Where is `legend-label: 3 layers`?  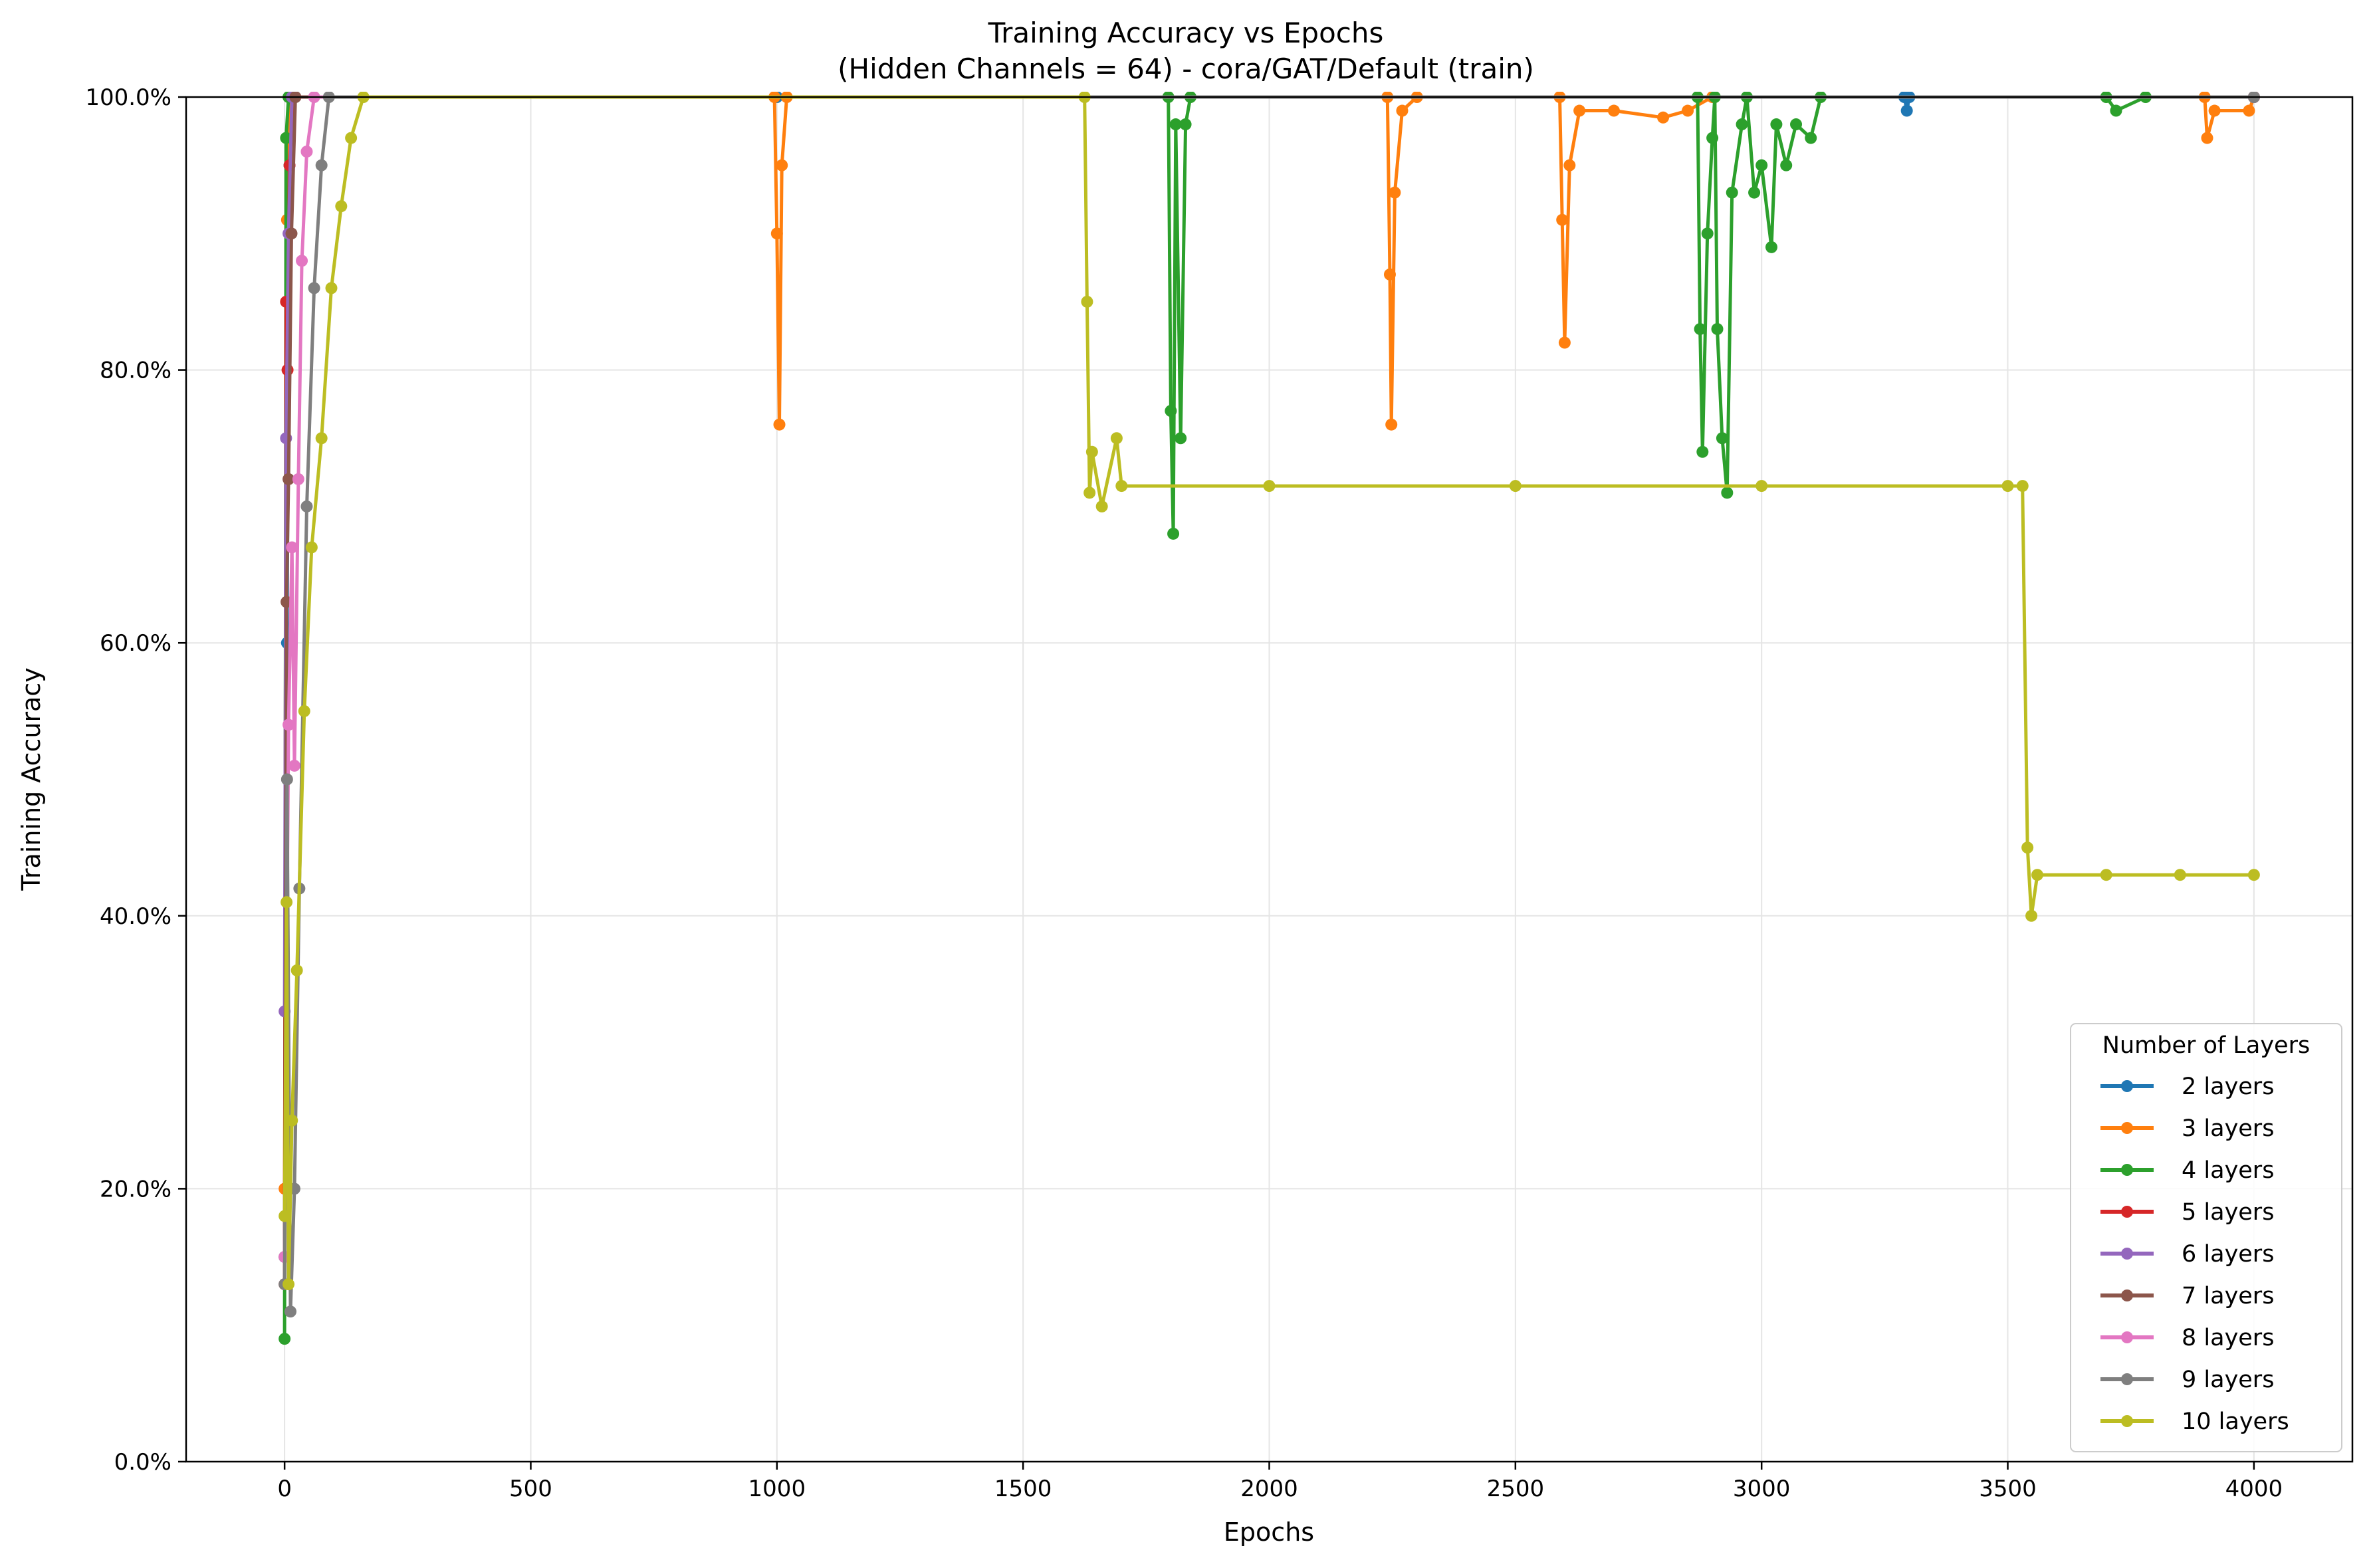 legend-label: 3 layers is located at coordinates (2228, 1128).